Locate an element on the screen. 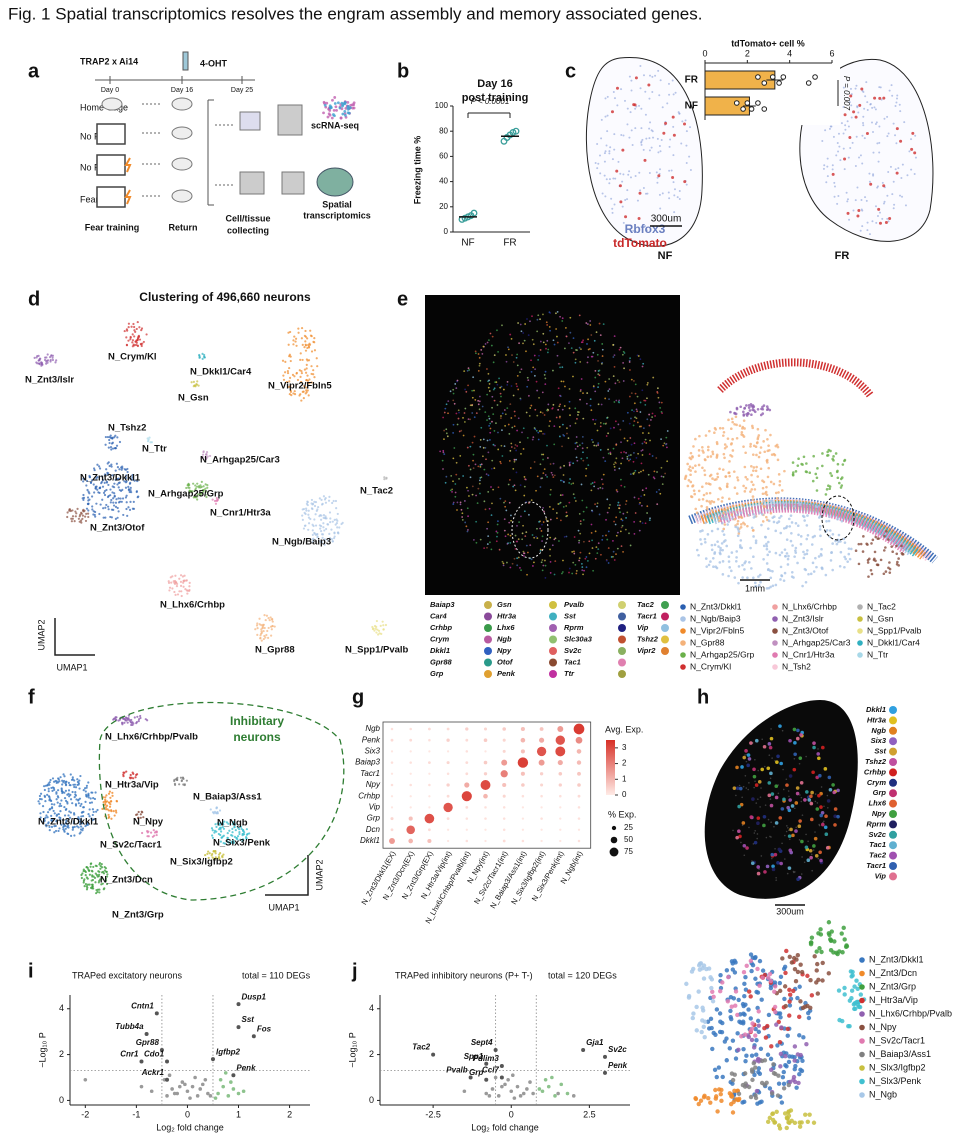 The image size is (953, 1145). y-tick-label: 100 is located at coordinates (442, 105).